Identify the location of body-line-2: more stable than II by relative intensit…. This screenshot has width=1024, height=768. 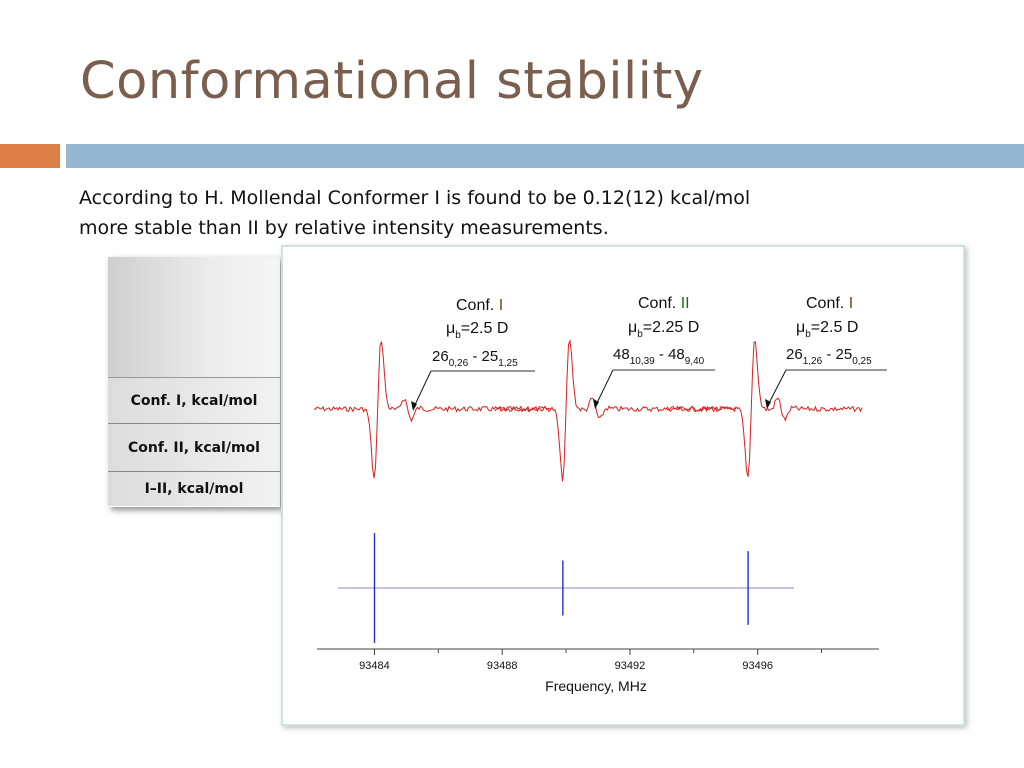
(344, 228).